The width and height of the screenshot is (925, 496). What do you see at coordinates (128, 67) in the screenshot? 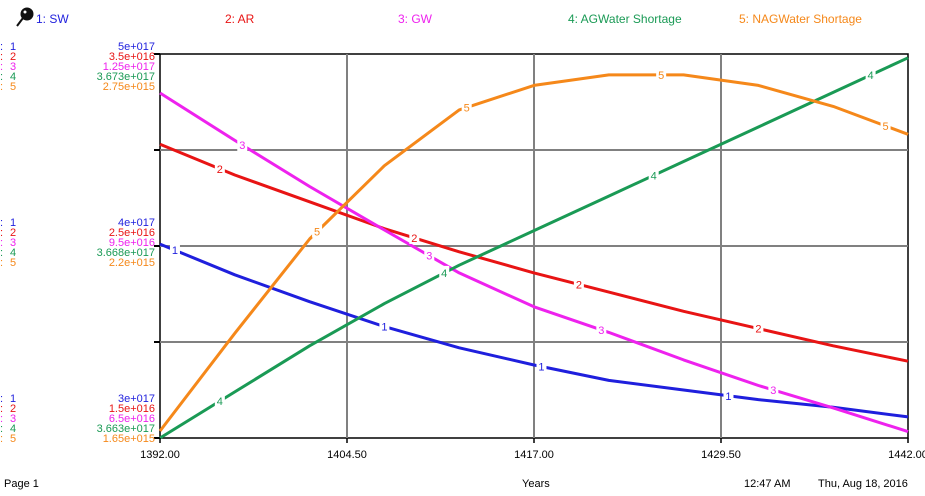
I see `scale-value: 1.25e+017` at bounding box center [128, 67].